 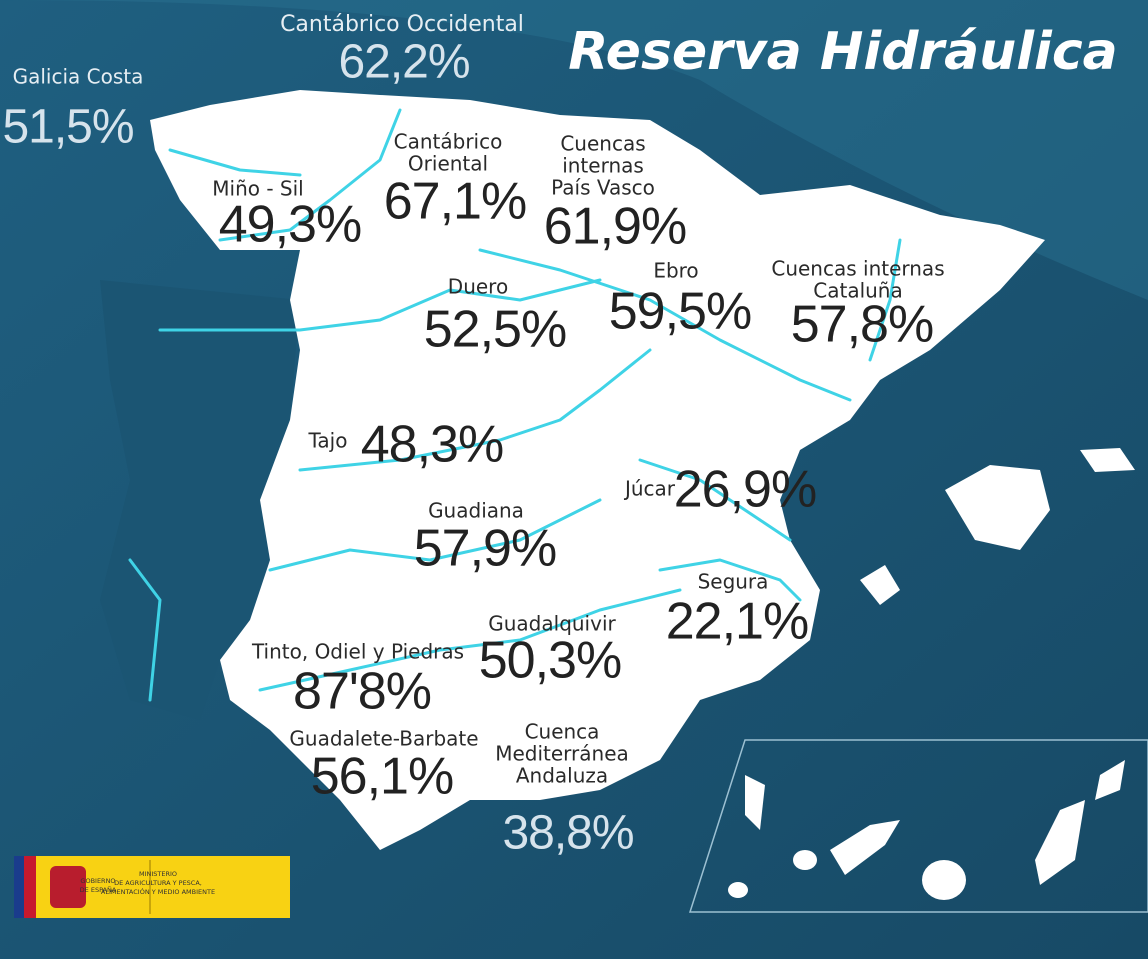 I want to click on logo, so click(x=152, y=887).